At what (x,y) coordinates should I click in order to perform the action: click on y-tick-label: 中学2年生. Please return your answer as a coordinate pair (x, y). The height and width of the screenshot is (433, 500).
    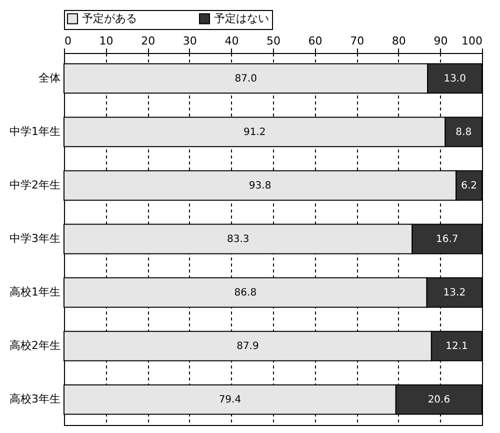
    Looking at the image, I should click on (35, 185).